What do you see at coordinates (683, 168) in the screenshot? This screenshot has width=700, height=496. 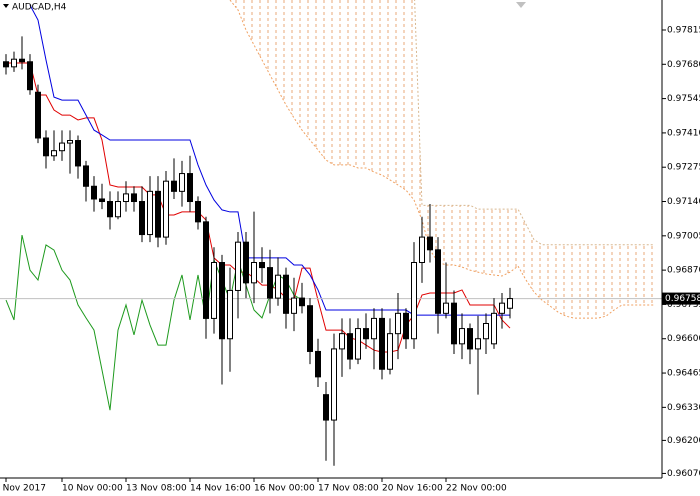 I see `y-tick-label: 0.97275` at bounding box center [683, 168].